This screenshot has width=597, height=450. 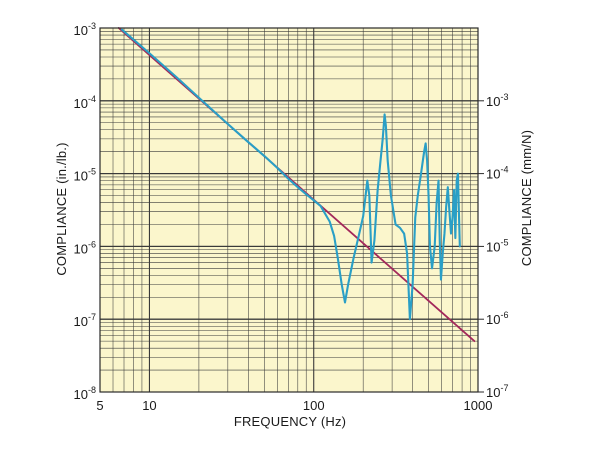 I want to click on y-tick-label-right: 10⁻⁴, so click(x=497, y=173).